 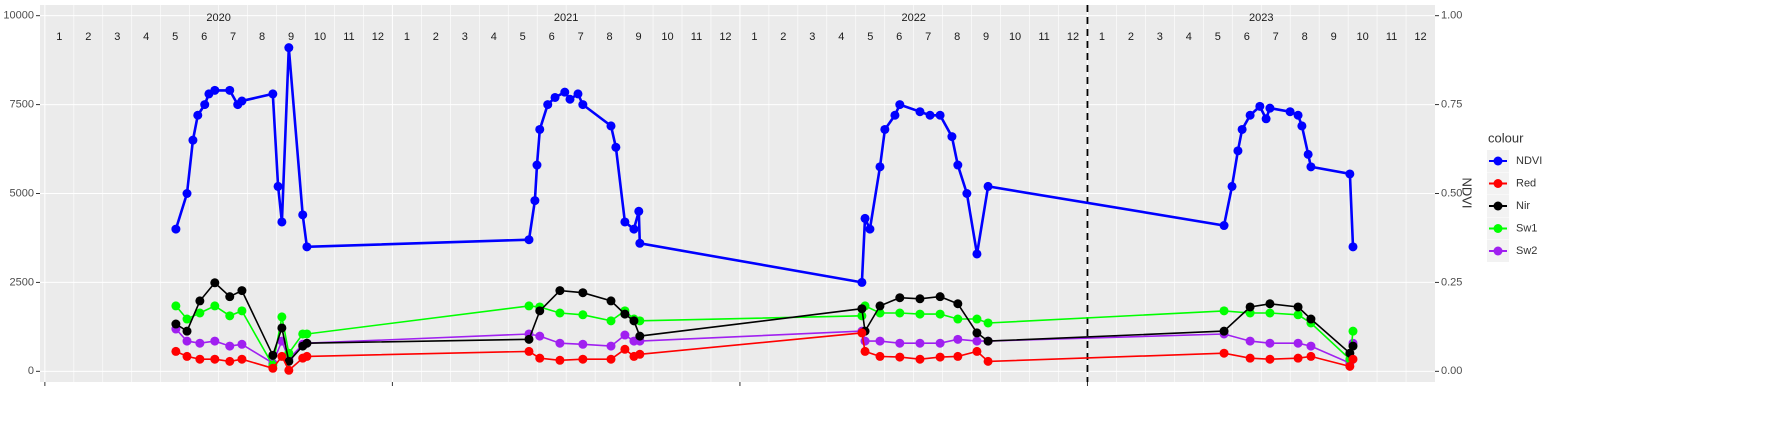 What do you see at coordinates (1523, 206) in the screenshot?
I see `legend-label: Nir` at bounding box center [1523, 206].